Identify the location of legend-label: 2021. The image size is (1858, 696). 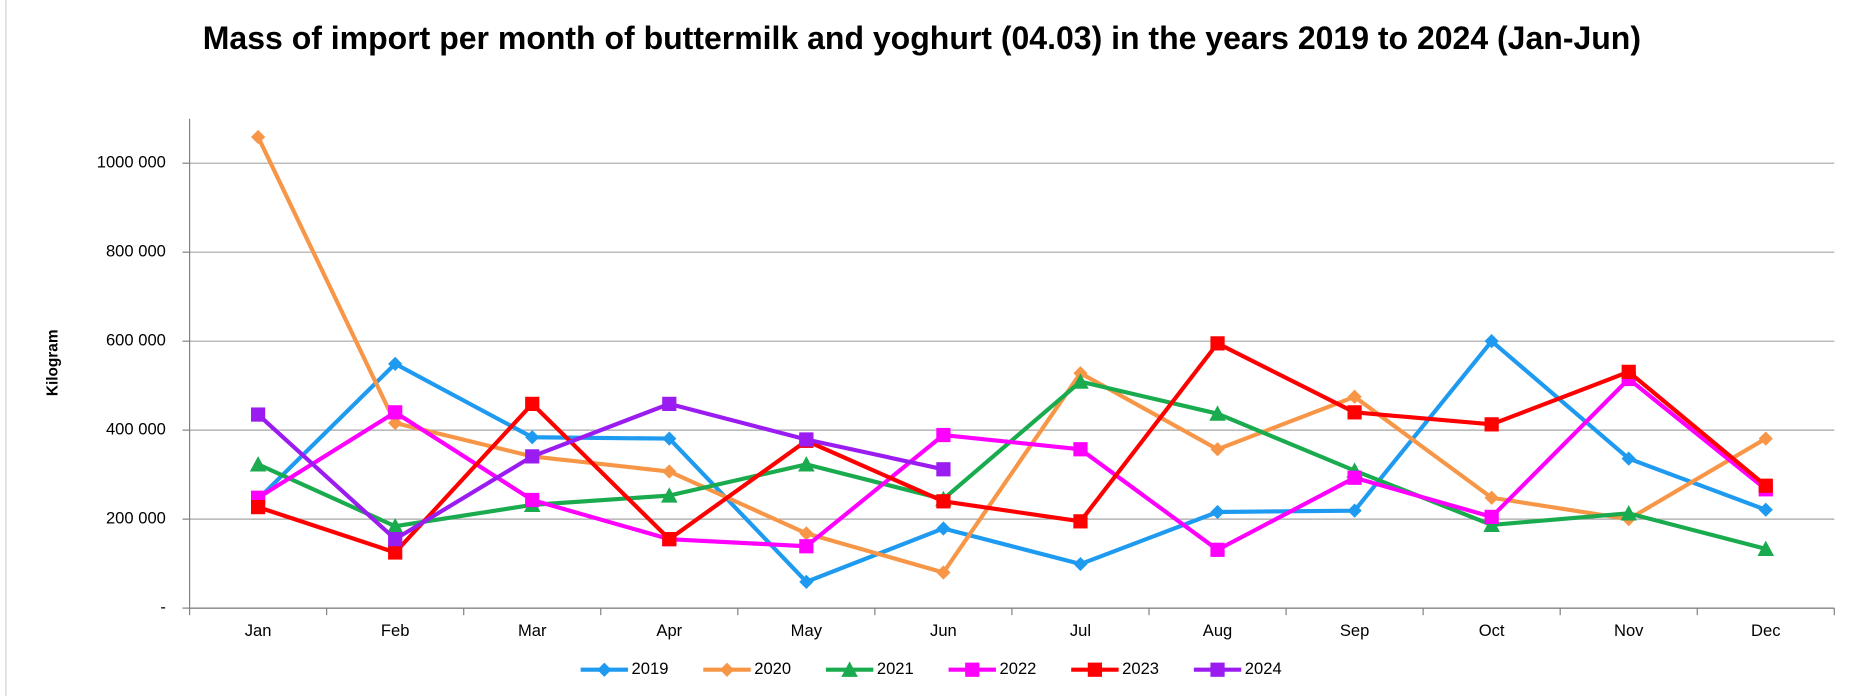
(895, 668).